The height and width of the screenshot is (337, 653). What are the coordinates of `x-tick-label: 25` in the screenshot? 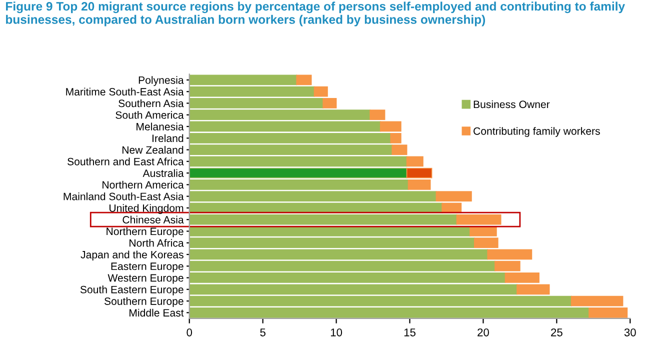 It's located at (556, 332).